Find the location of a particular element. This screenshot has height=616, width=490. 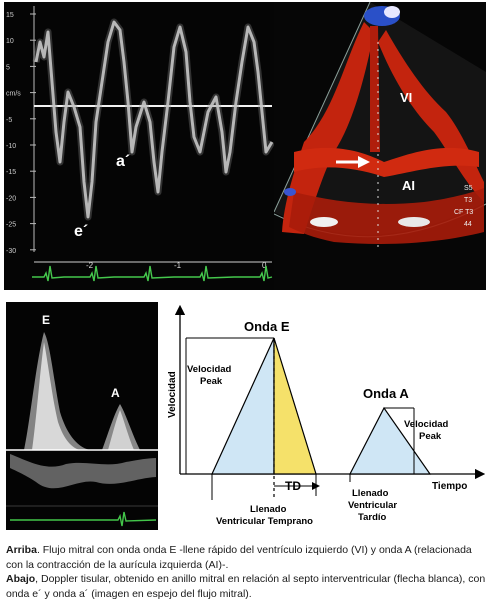

setting-text: T3 is located at coordinates (468, 200).